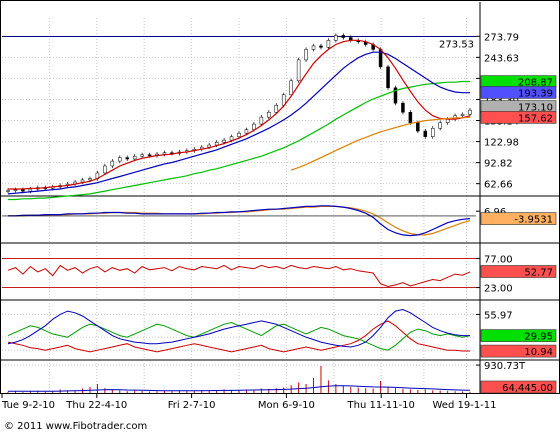 The image size is (560, 439). I want to click on rsi-line, so click(239, 276).